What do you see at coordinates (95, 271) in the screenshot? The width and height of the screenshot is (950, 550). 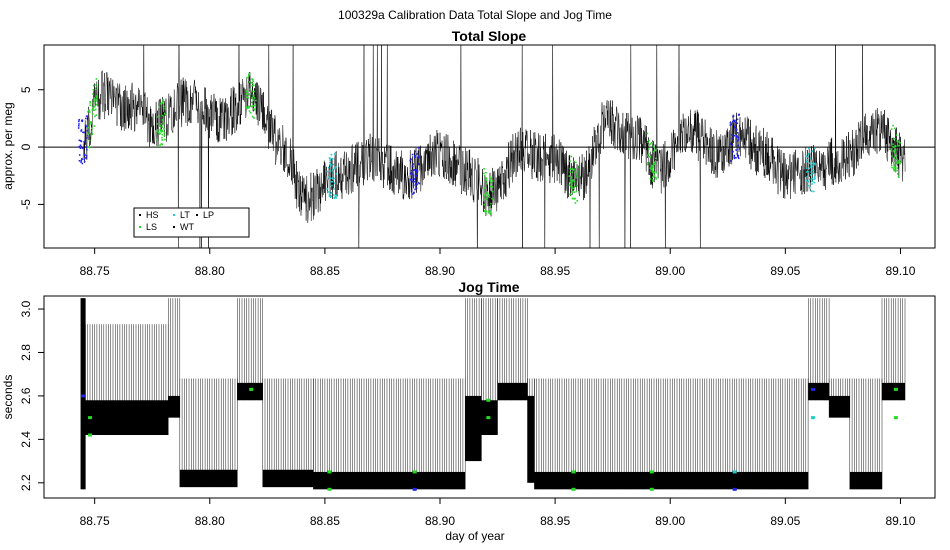 I see `x-tick-label: 88.75` at bounding box center [95, 271].